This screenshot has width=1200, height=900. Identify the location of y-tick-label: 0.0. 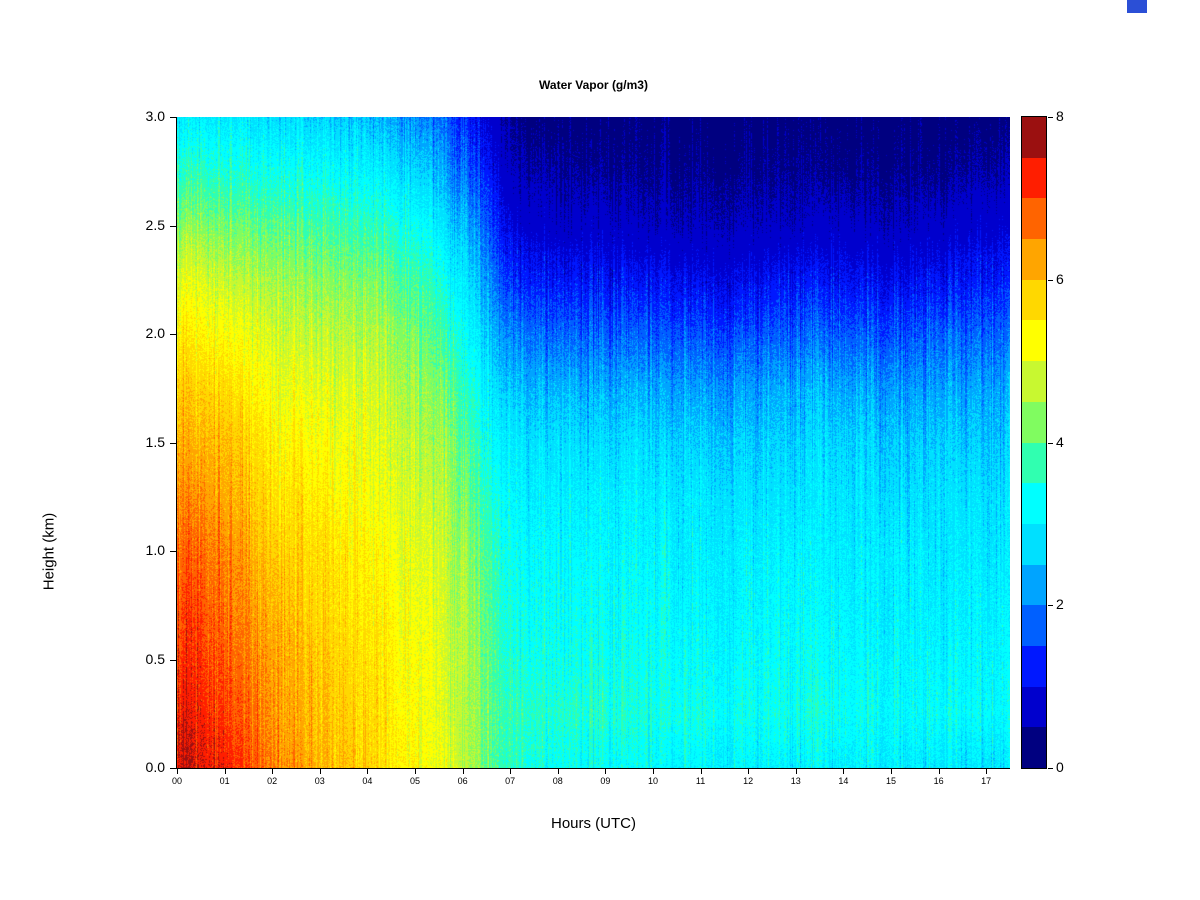
(155, 767).